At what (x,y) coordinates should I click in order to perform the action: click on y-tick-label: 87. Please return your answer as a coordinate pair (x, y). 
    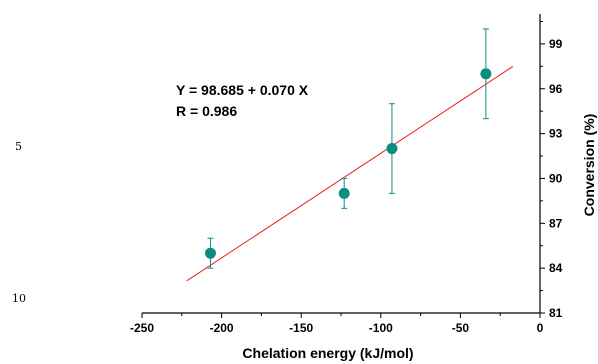
    Looking at the image, I should click on (556, 223).